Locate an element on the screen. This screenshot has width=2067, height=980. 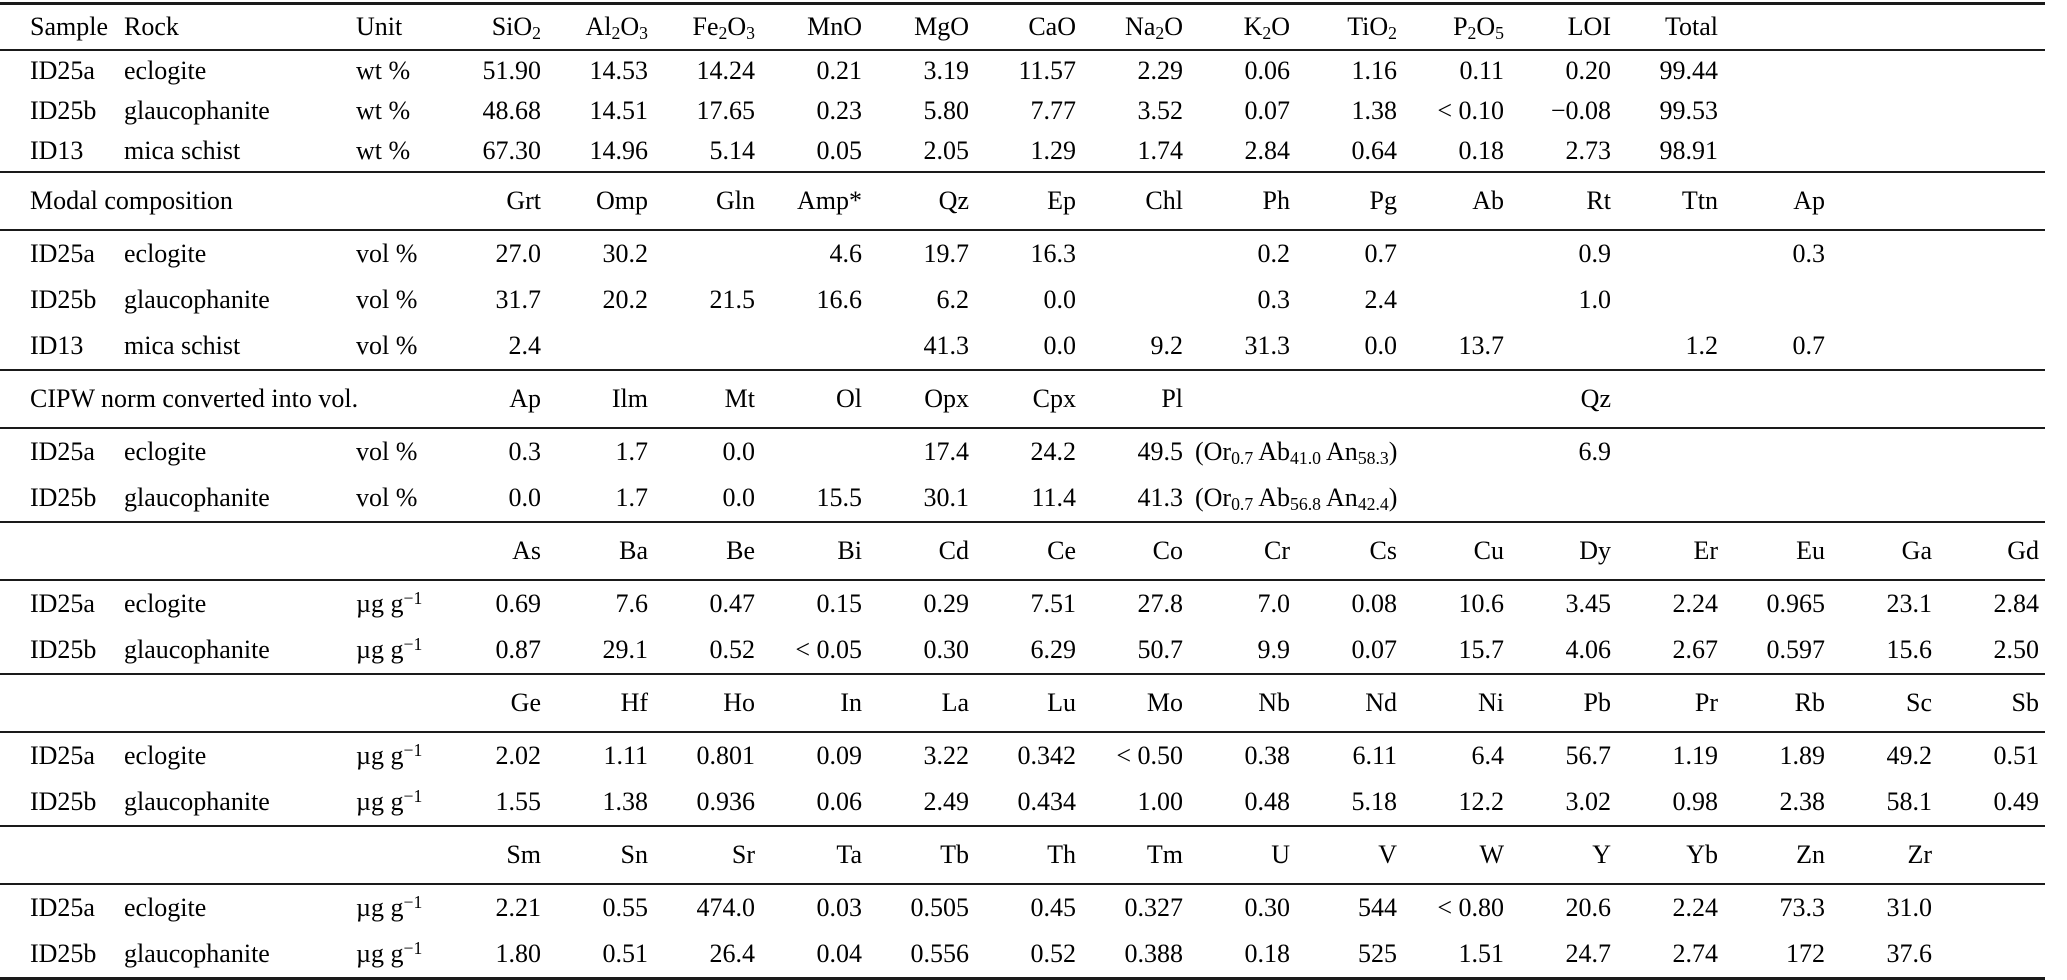
value-cell: 16.3 is located at coordinates (1053, 254).